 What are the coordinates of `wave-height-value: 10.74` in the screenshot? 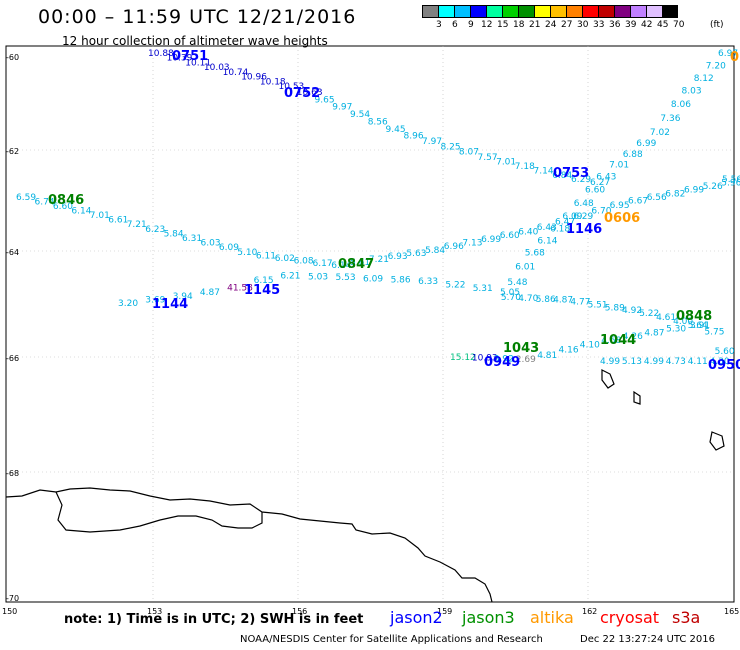 It's located at (236, 73).